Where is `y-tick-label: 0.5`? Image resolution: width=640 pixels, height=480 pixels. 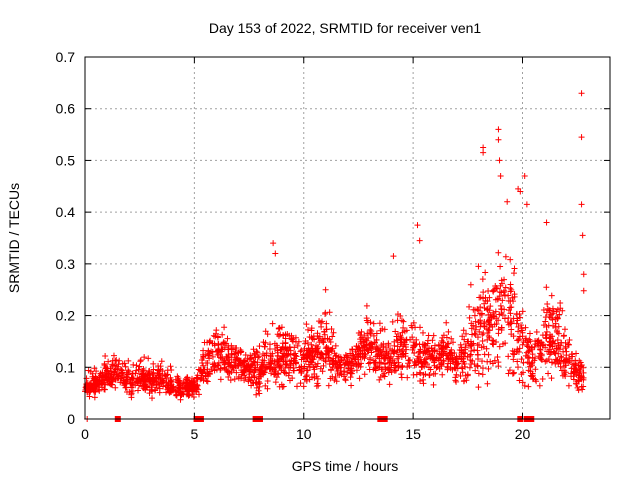
y-tick-label: 0.5 is located at coordinates (66, 160).